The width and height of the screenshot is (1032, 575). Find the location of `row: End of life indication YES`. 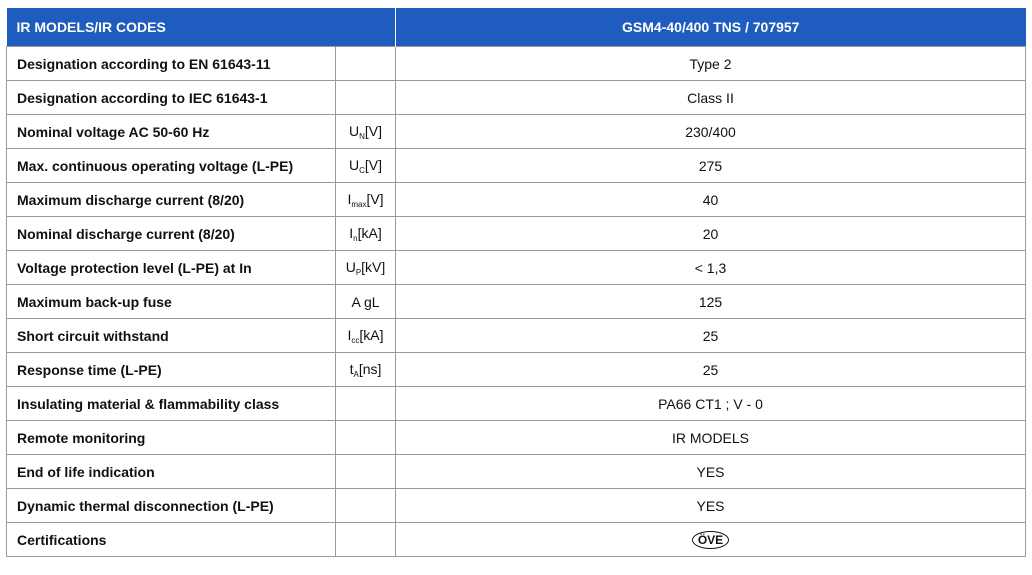

row: End of life indication YES is located at coordinates (516, 471).